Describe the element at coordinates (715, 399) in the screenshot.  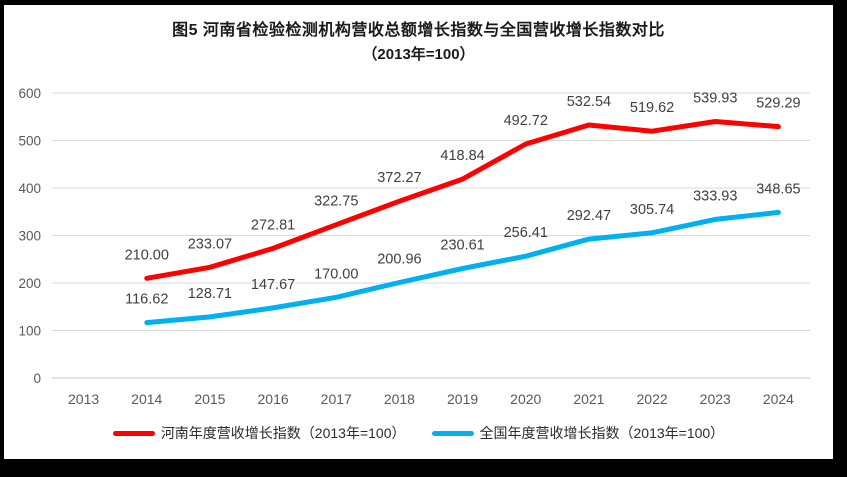
I see `x-tick-label: 2023` at that location.